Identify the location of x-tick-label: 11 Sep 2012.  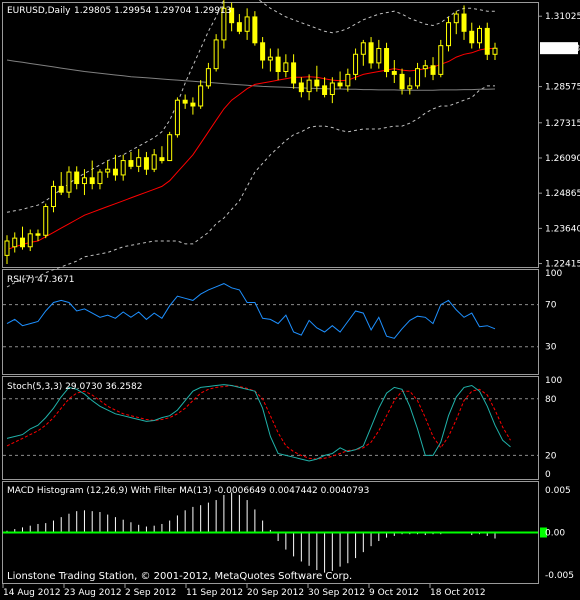
(214, 593).